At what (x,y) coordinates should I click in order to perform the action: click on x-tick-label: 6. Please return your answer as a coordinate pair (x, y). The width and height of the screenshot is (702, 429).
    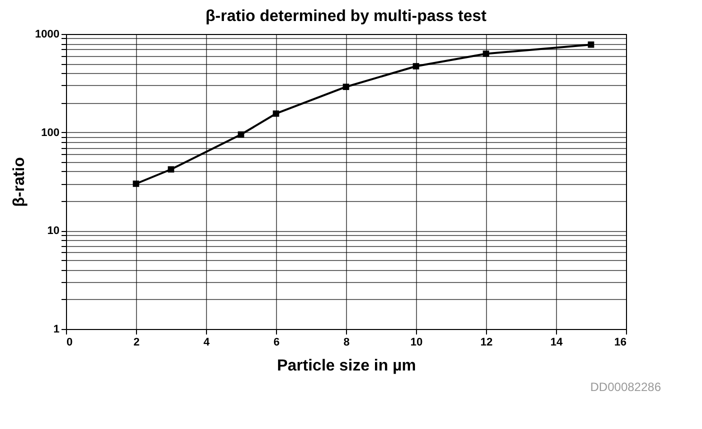
    Looking at the image, I should click on (276, 342).